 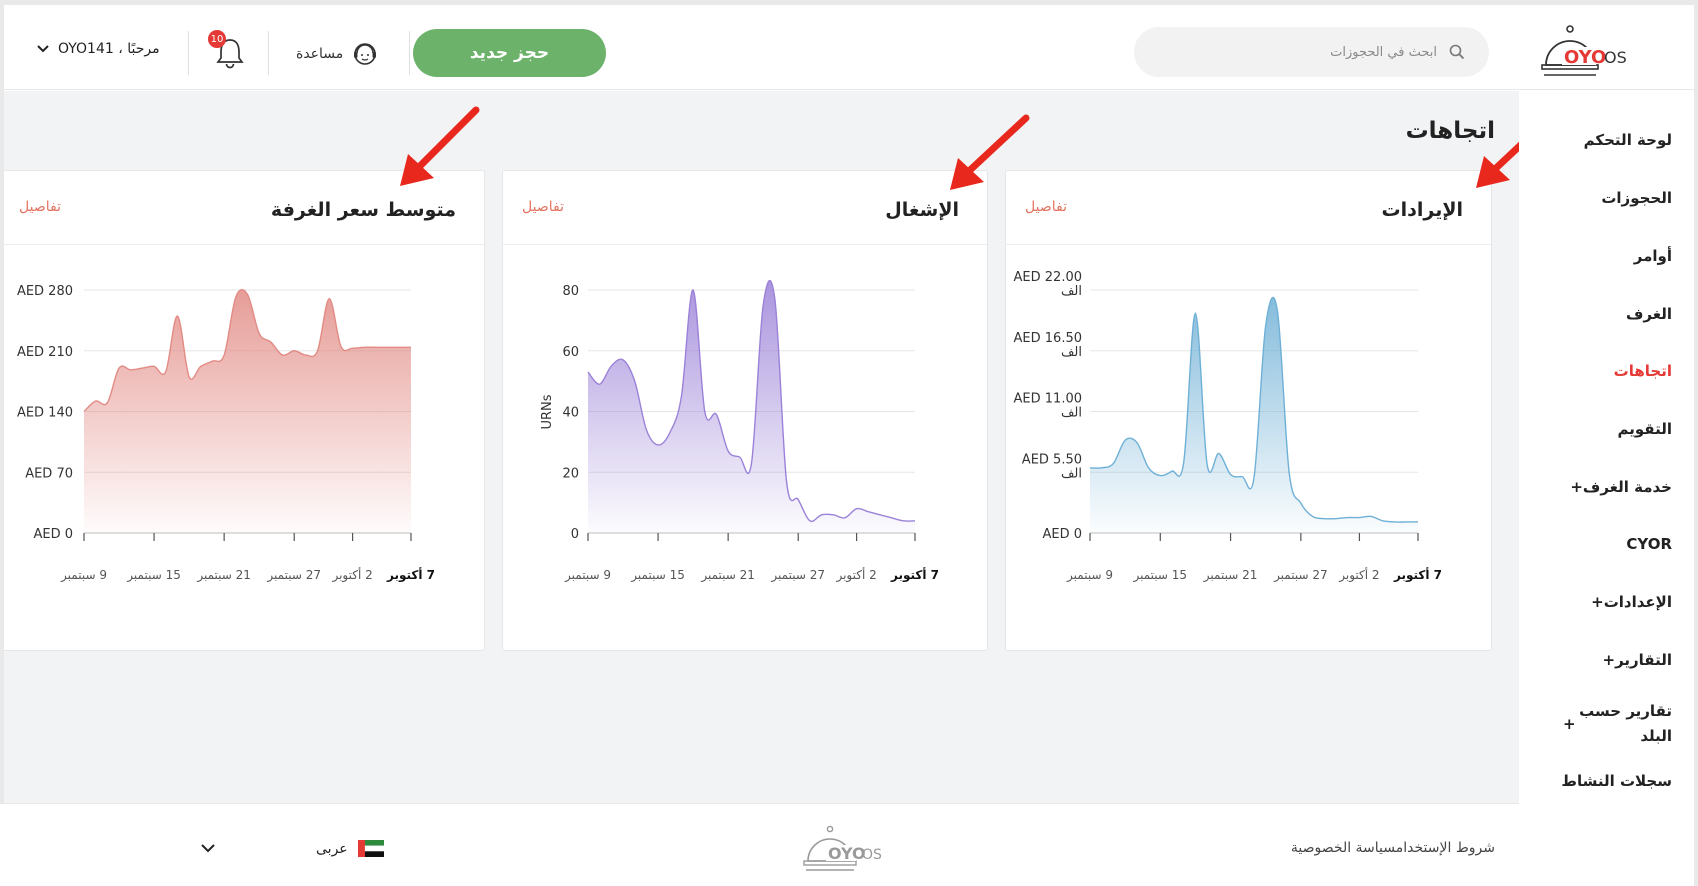 What do you see at coordinates (1048, 277) in the screenshot?
I see `y-tick-label: AED 22.00` at bounding box center [1048, 277].